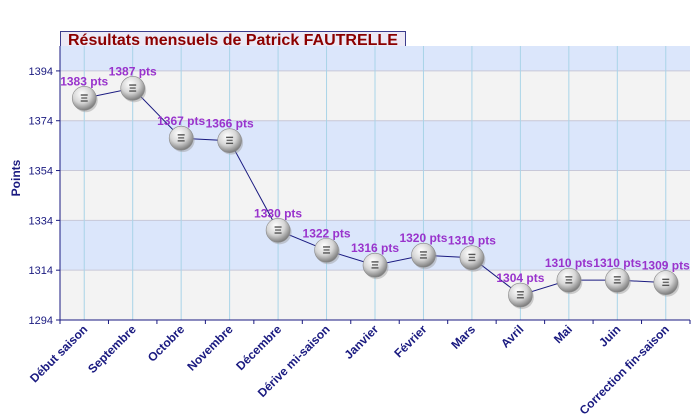 This screenshot has height=420, width=700. I want to click on x-tick-label: Novembre, so click(210, 348).